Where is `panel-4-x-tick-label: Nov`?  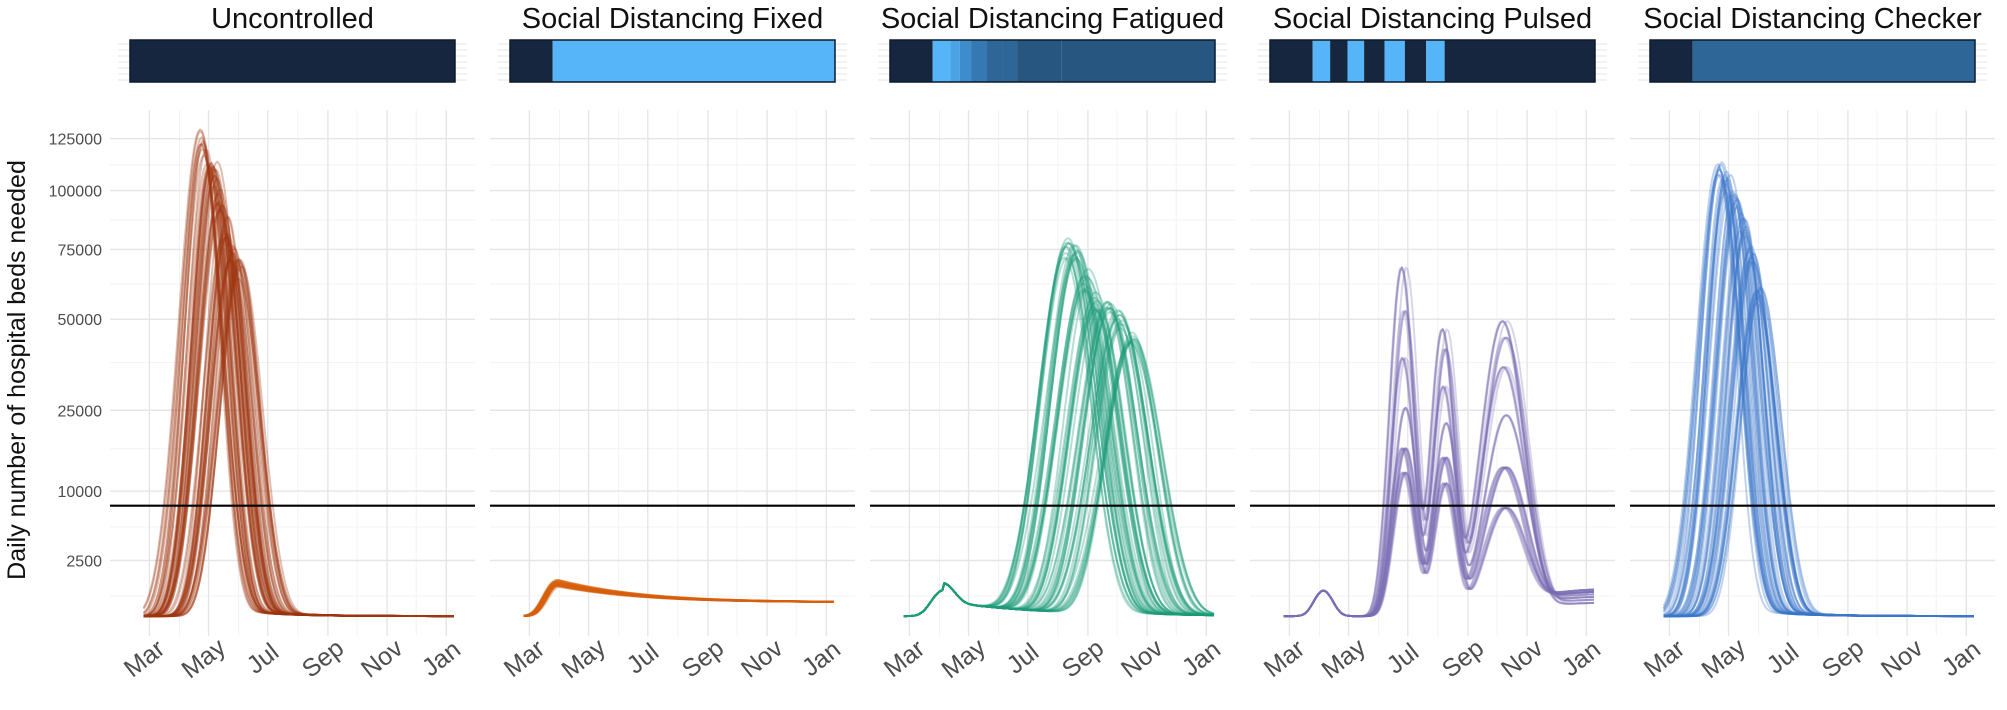 panel-4-x-tick-label: Nov is located at coordinates (1522, 659).